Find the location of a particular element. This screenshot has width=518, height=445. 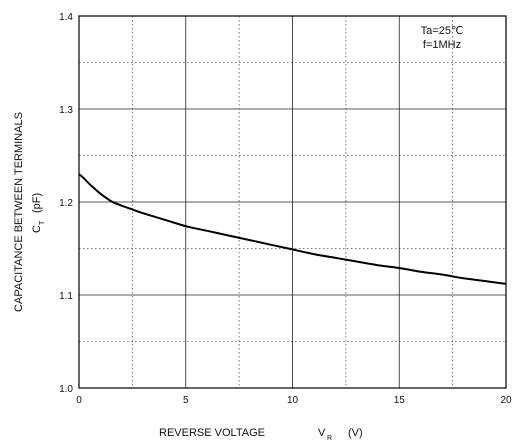

y-tick-label: 1.1 is located at coordinates (66, 296).